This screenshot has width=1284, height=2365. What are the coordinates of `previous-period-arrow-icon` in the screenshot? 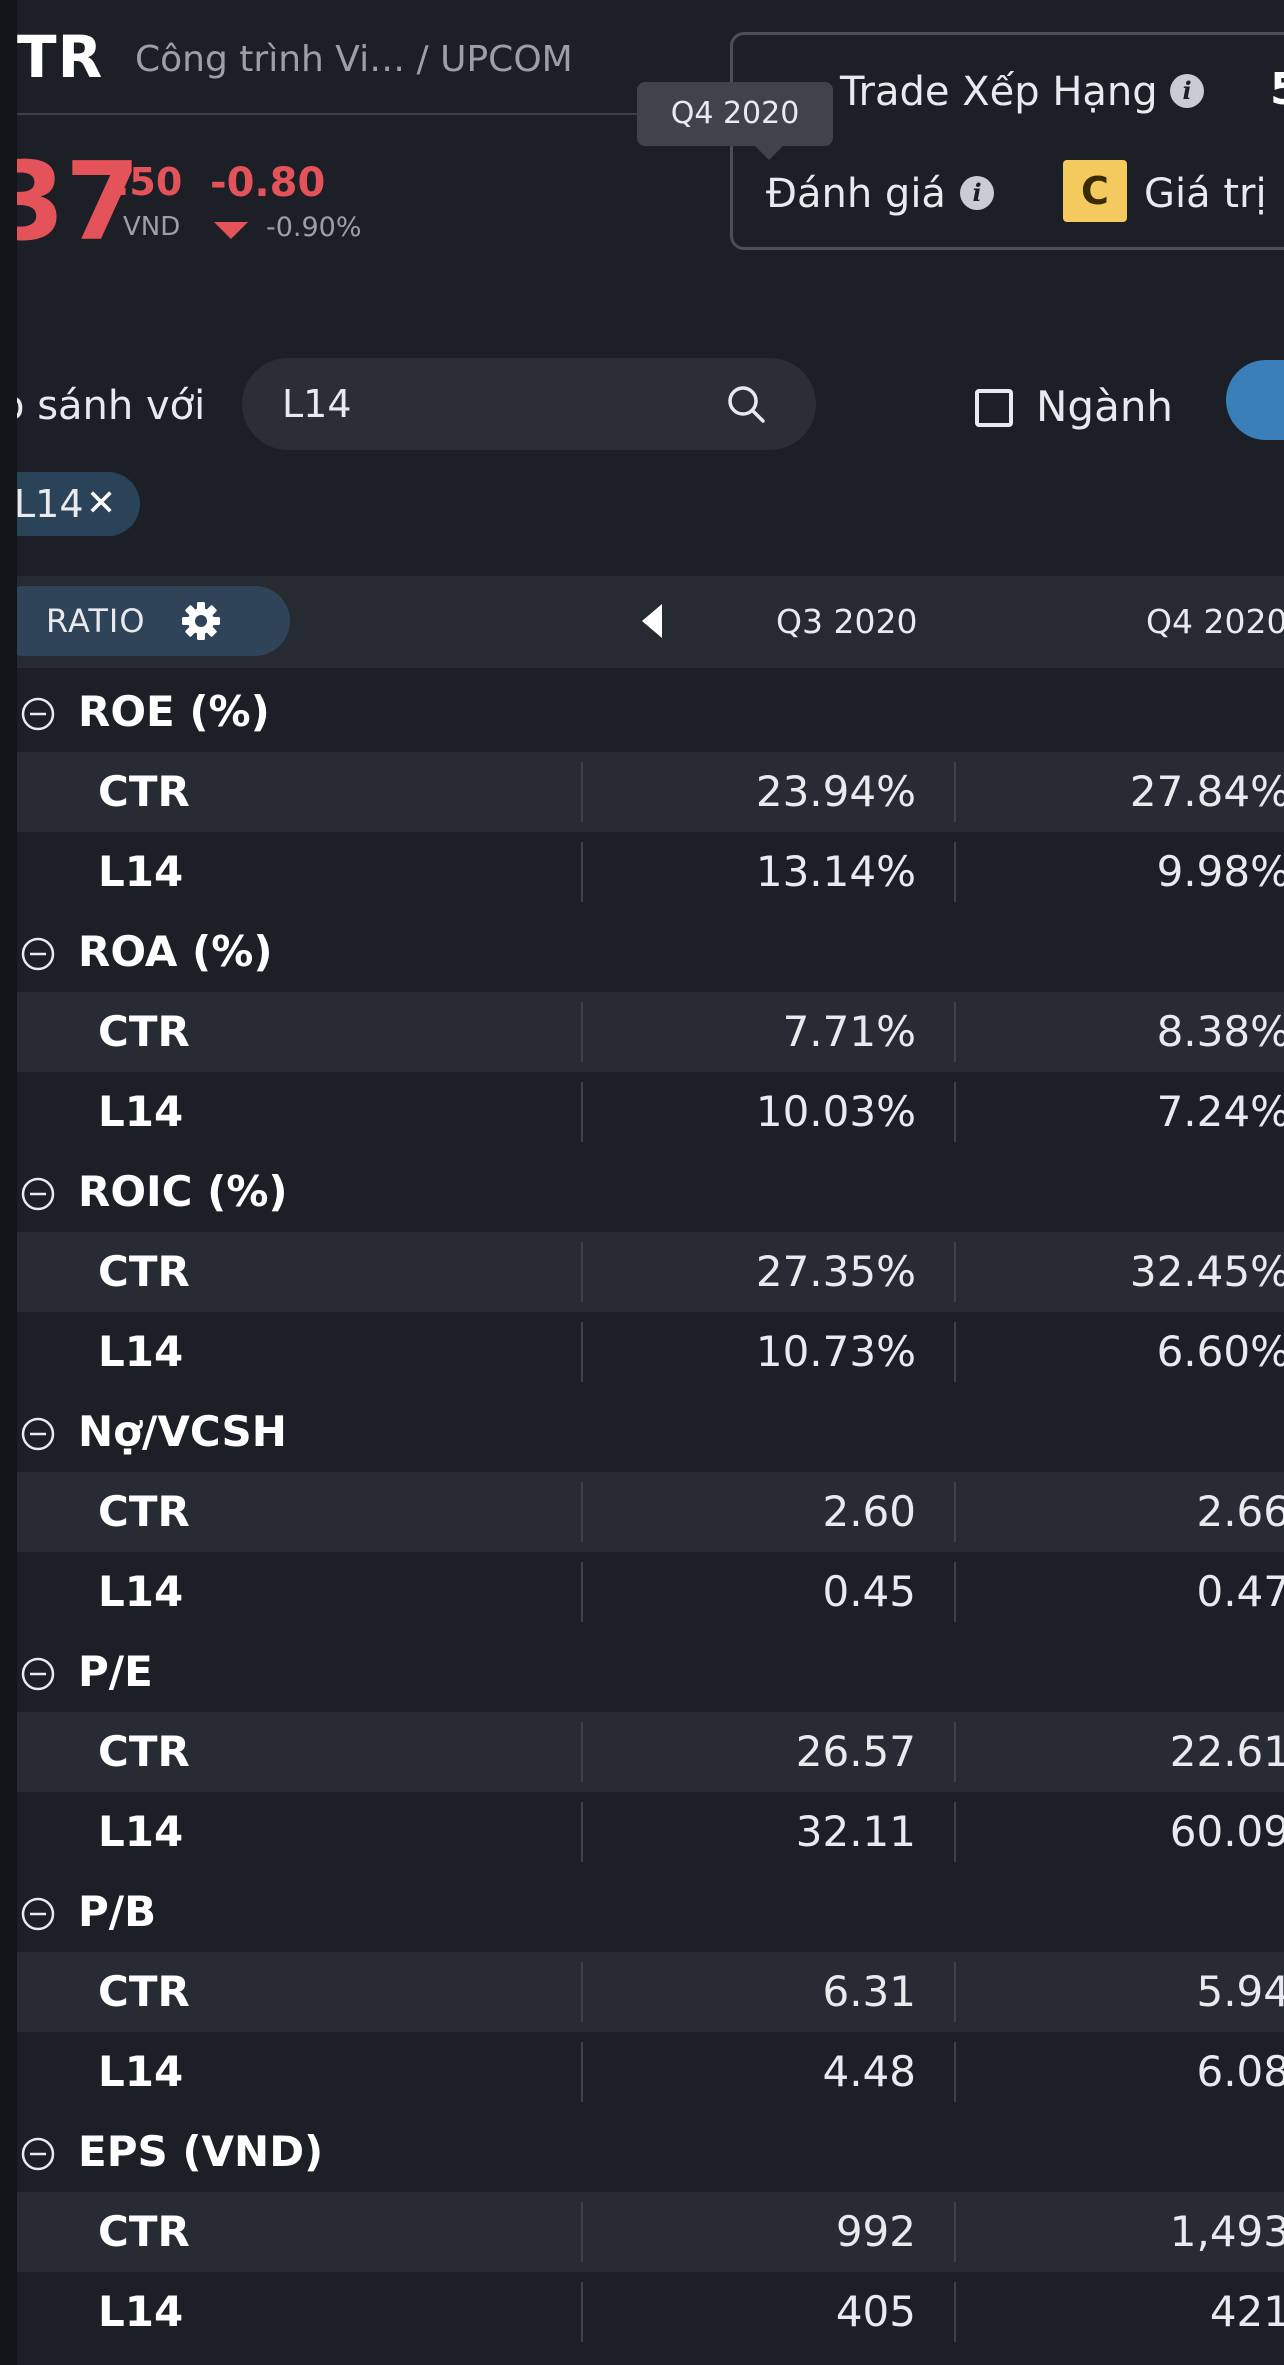 It's located at (652, 621).